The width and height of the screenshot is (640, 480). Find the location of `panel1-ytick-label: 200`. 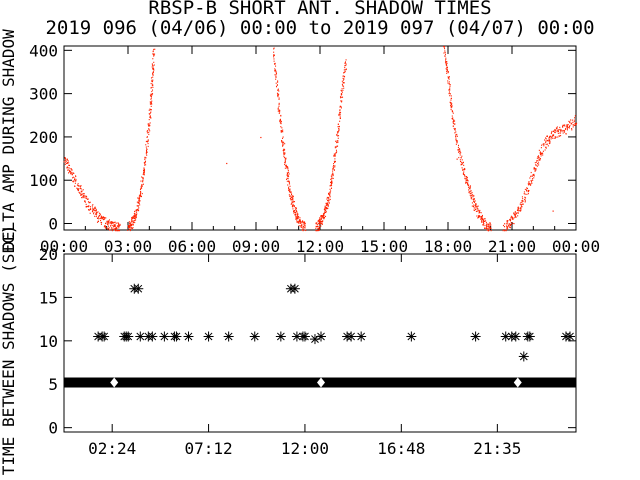

panel1-ytick-label: 200 is located at coordinates (43, 137).